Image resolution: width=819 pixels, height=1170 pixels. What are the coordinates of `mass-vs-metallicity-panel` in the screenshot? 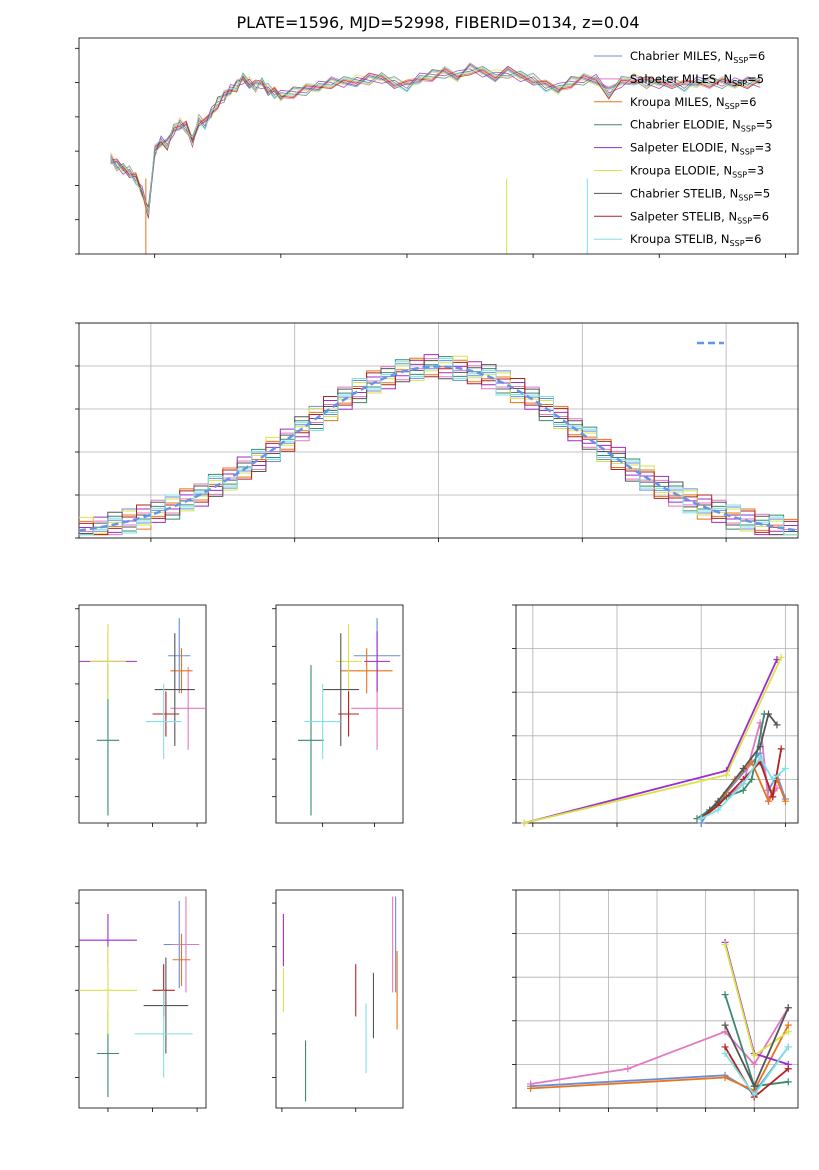 It's located at (141, 1000).